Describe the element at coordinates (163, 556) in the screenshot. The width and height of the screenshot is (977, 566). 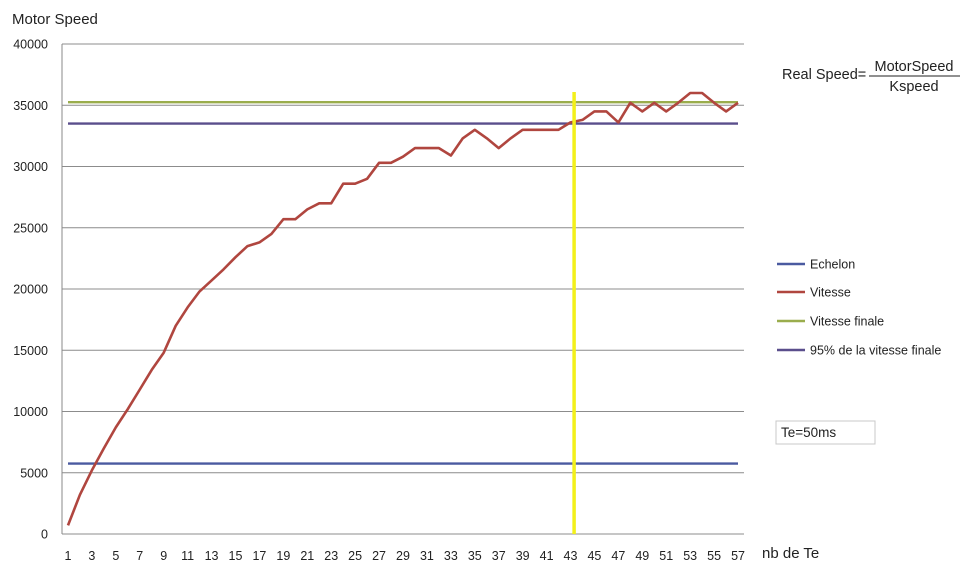
I see `x-tick-label: 9` at that location.